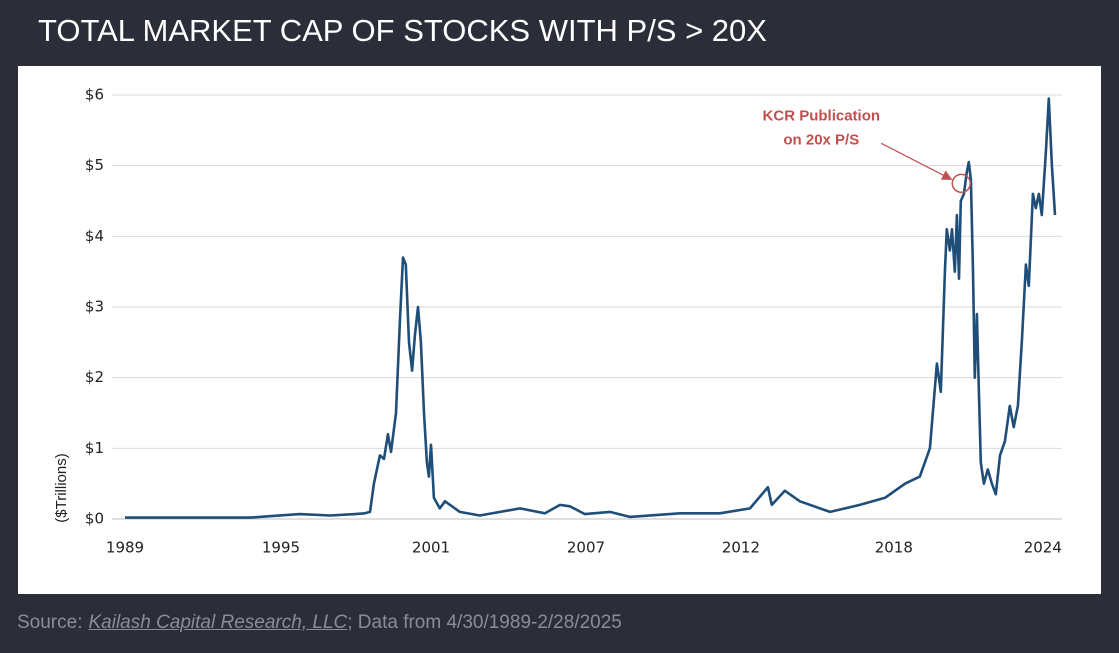  Describe the element at coordinates (281, 548) in the screenshot. I see `x-tick-label: 1995` at that location.